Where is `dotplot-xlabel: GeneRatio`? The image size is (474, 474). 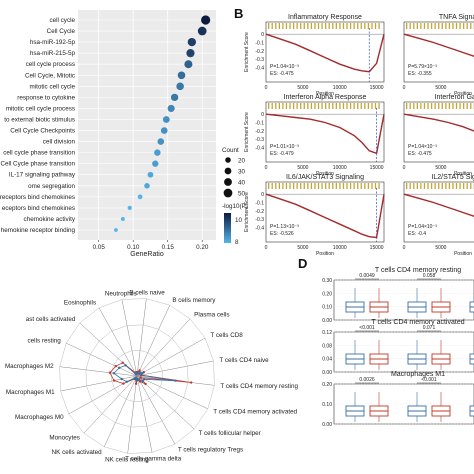 dotplot-xlabel: GeneRatio is located at coordinates (147, 254).